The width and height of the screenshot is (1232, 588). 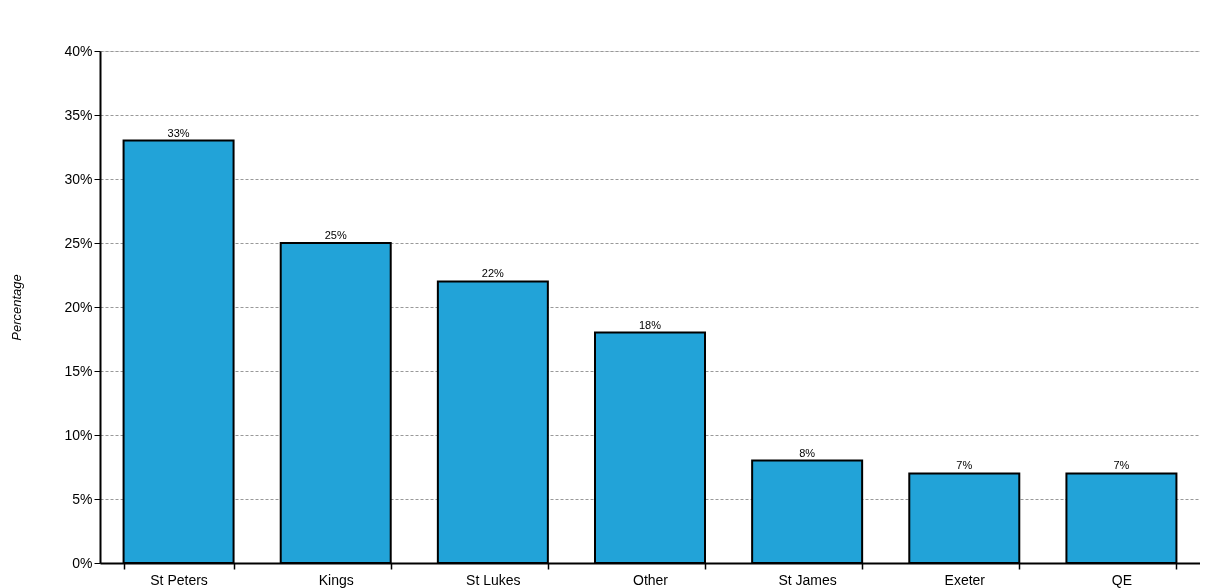 What do you see at coordinates (78, 242) in the screenshot?
I see `y-tick-label: 25%` at bounding box center [78, 242].